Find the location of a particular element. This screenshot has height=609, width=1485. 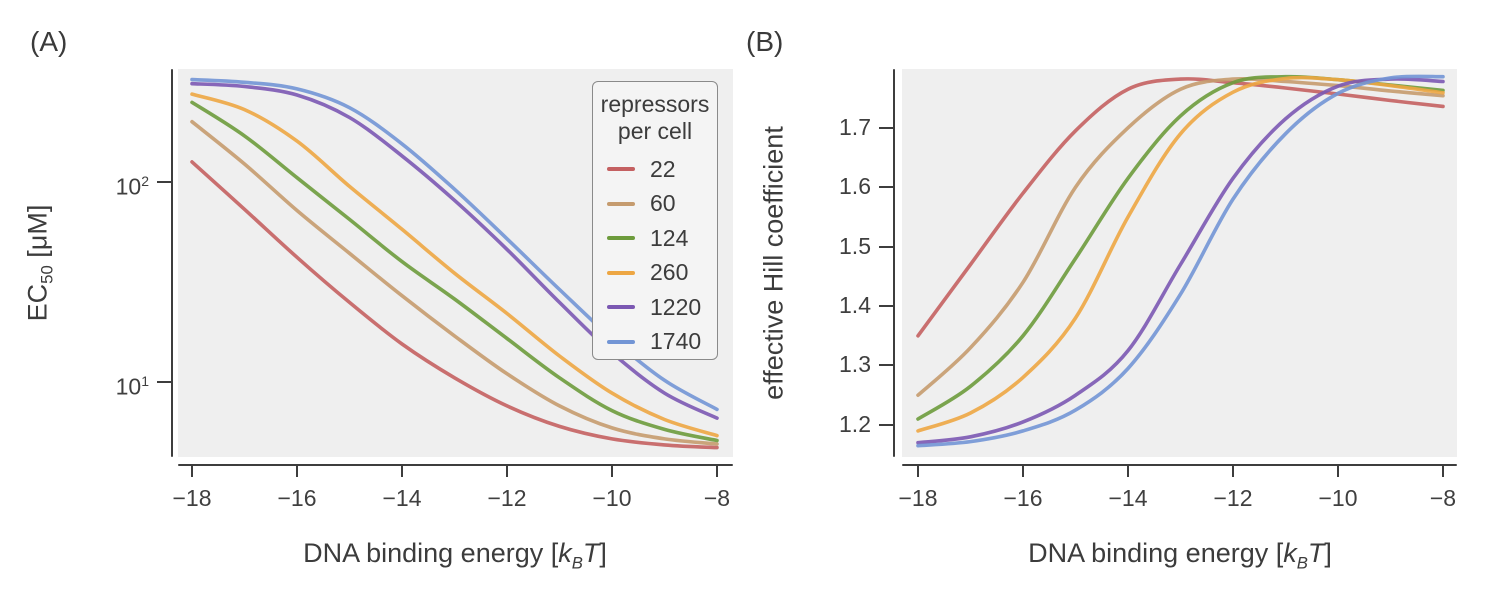

legend-entries: 22 60 124 260 1220 1740 is located at coordinates (655, 255).